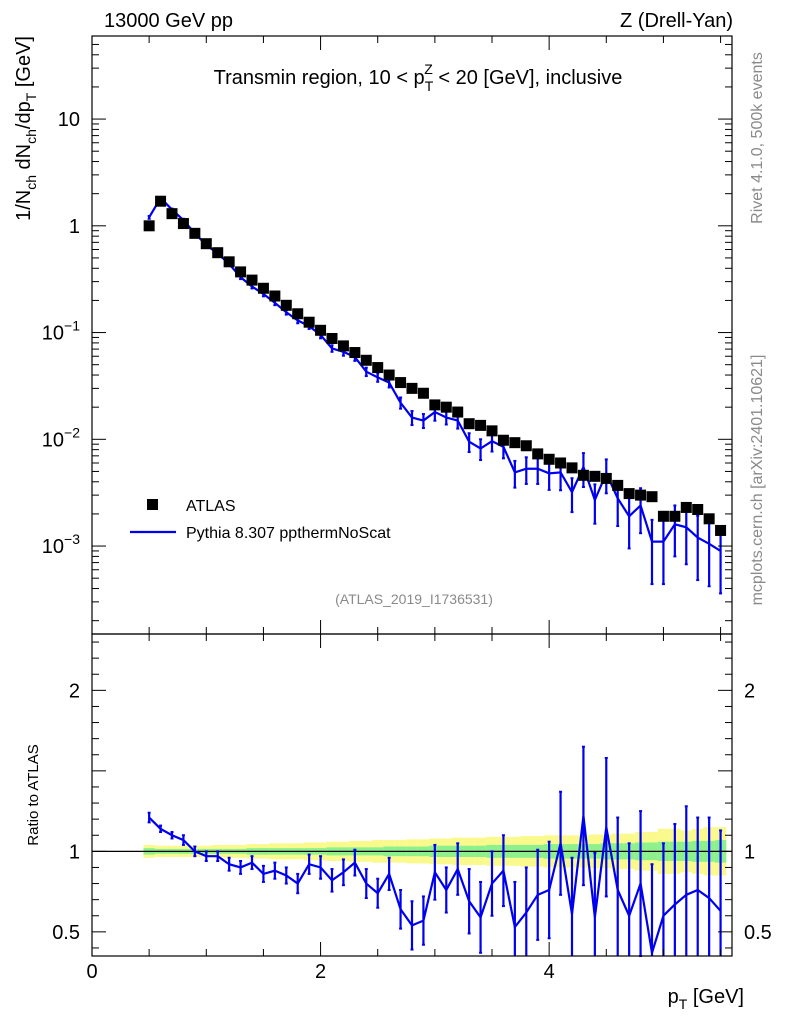 The image size is (786, 1024). What do you see at coordinates (74, 691) in the screenshot?
I see `ratio-y-tick-label-left: 2` at bounding box center [74, 691].